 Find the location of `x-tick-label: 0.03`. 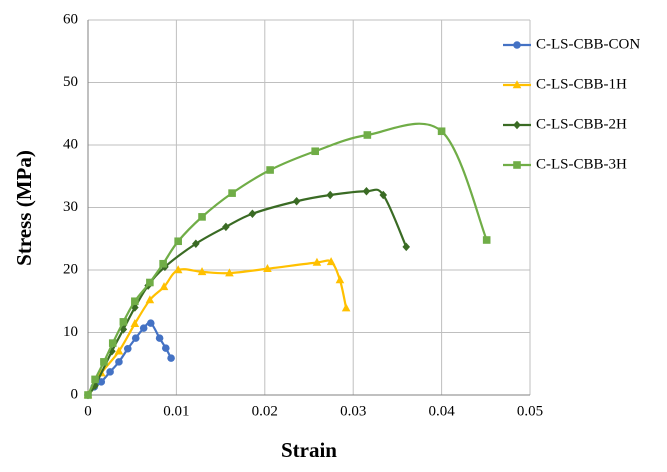

x-tick-label: 0.03 is located at coordinates (353, 411).